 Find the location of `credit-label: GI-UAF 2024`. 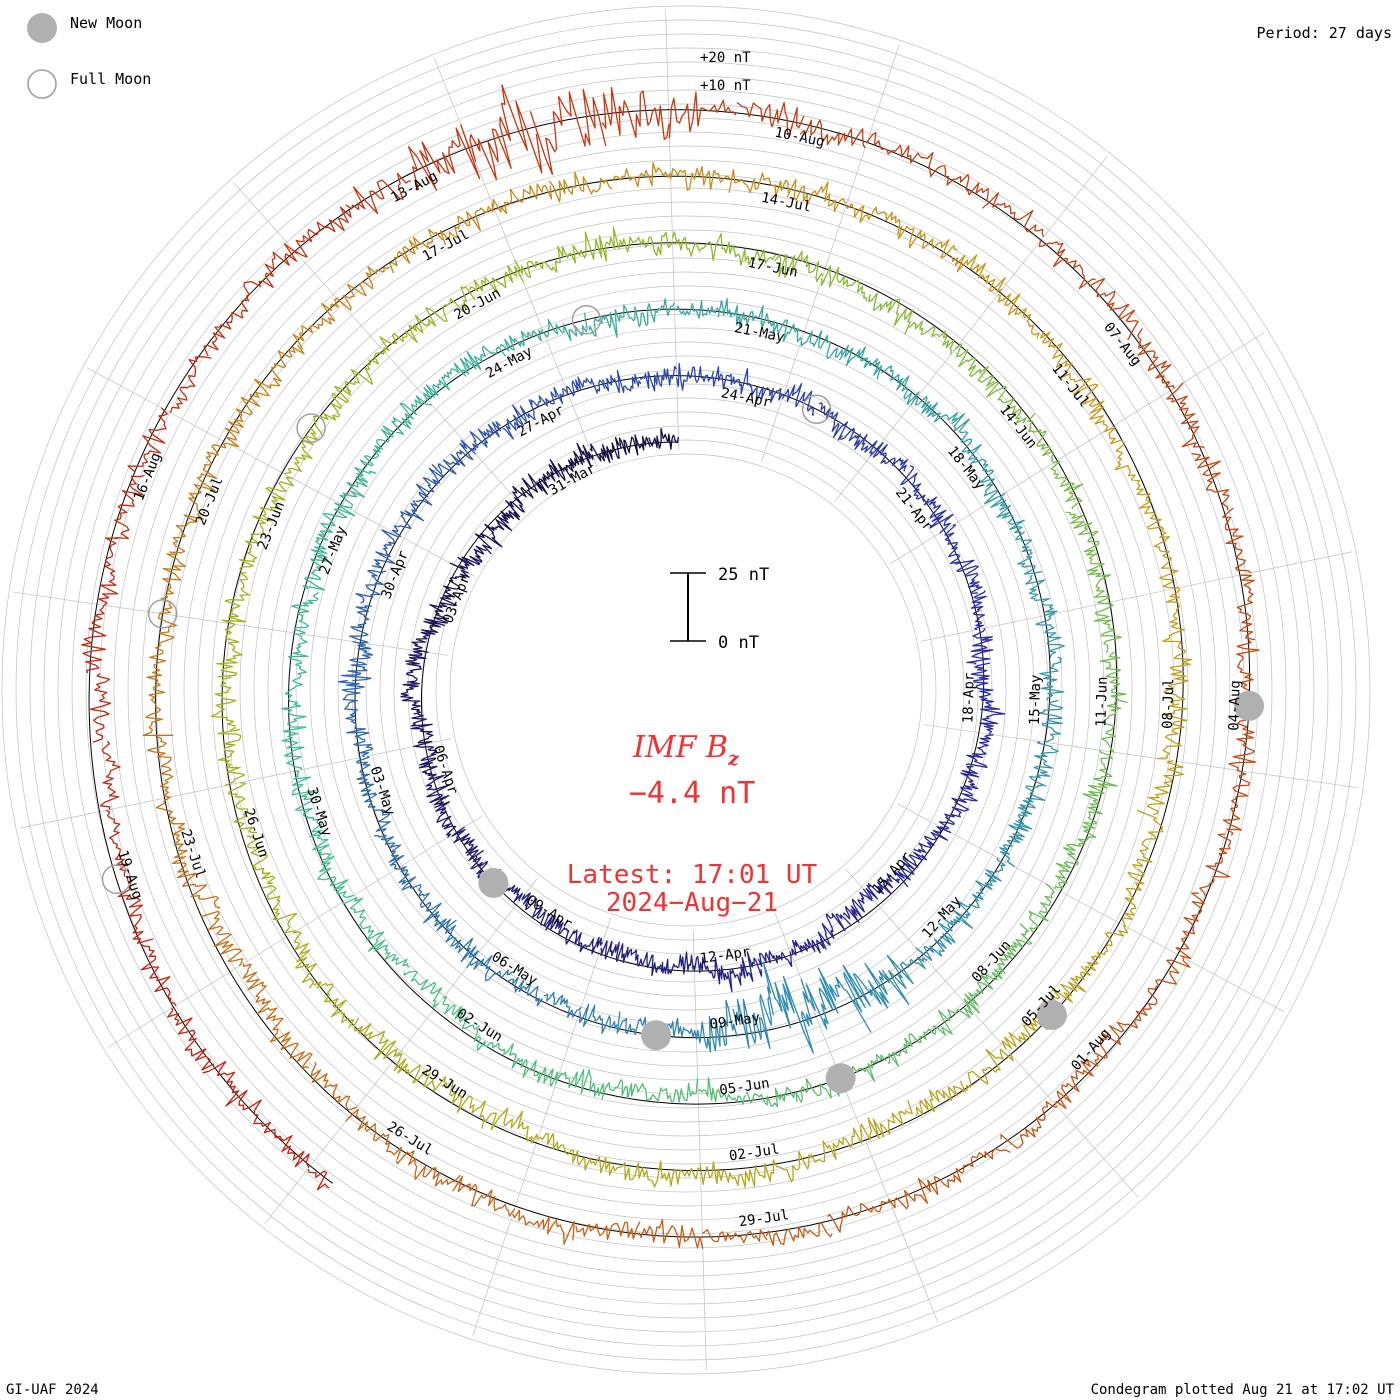

credit-label: GI-UAF 2024 is located at coordinates (52, 1390).